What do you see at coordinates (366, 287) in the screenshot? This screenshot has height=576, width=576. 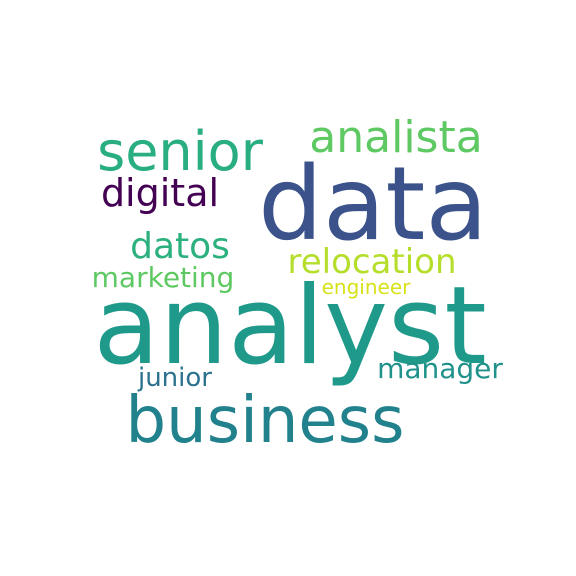 I see `word-engineer: engineer` at bounding box center [366, 287].